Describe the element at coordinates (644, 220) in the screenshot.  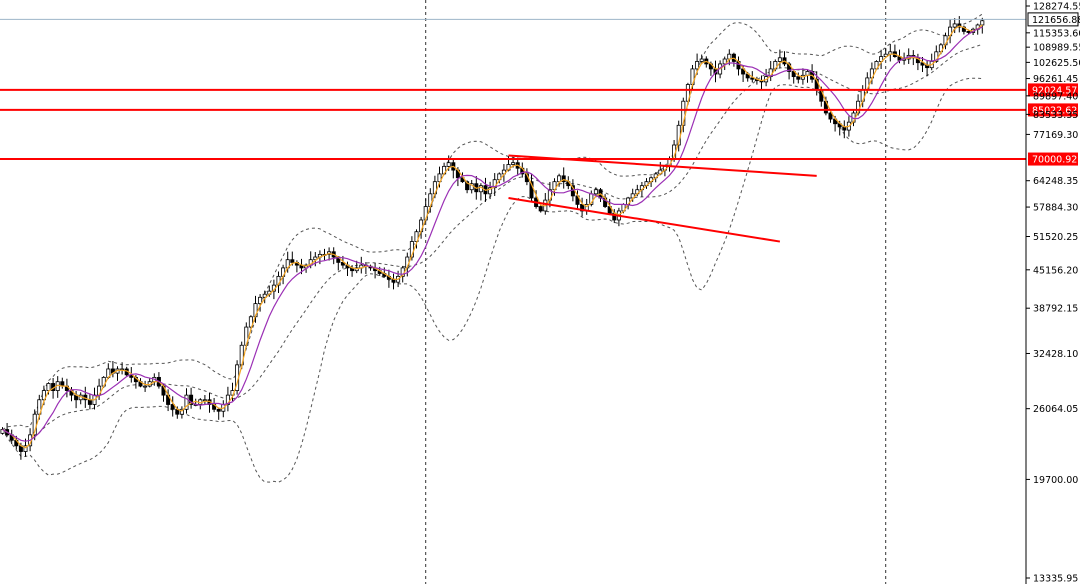
I see `channel-line` at that location.